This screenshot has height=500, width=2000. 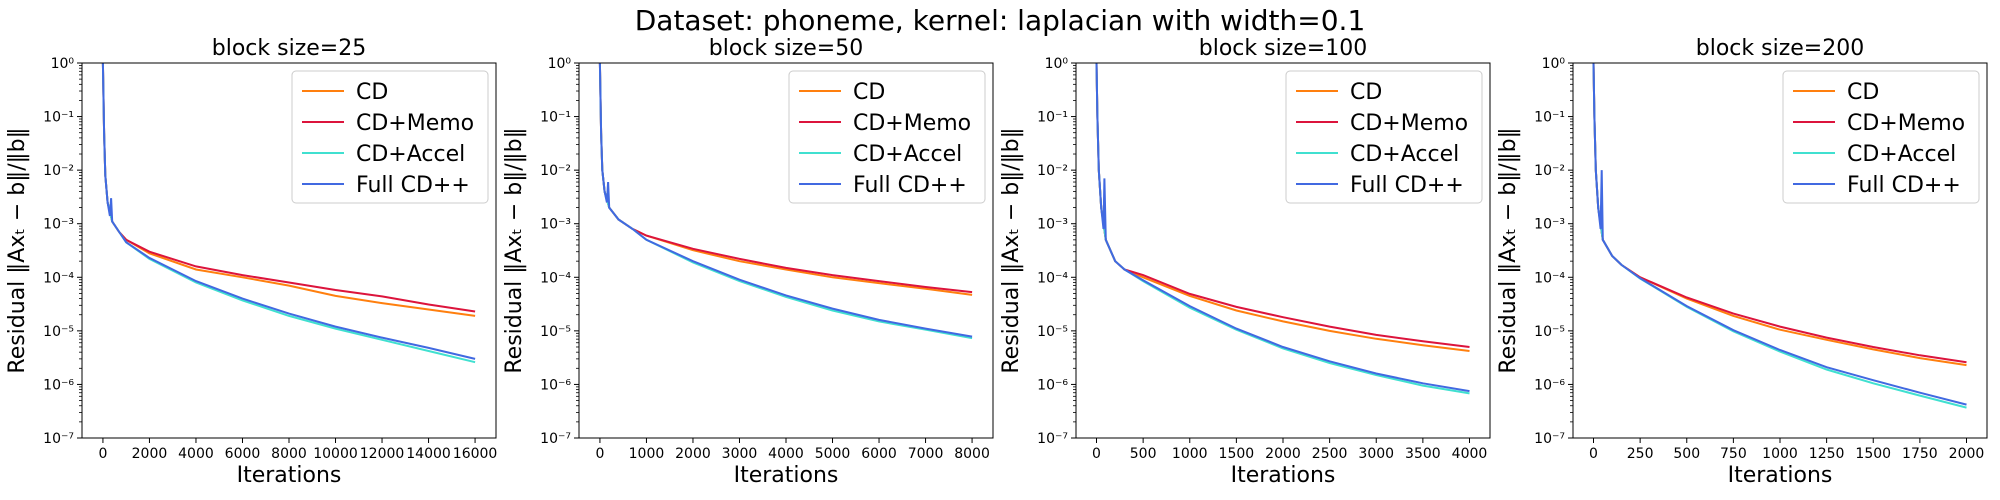 What do you see at coordinates (1827, 454) in the screenshot?
I see `x-tick-label: 1250` at bounding box center [1827, 454].